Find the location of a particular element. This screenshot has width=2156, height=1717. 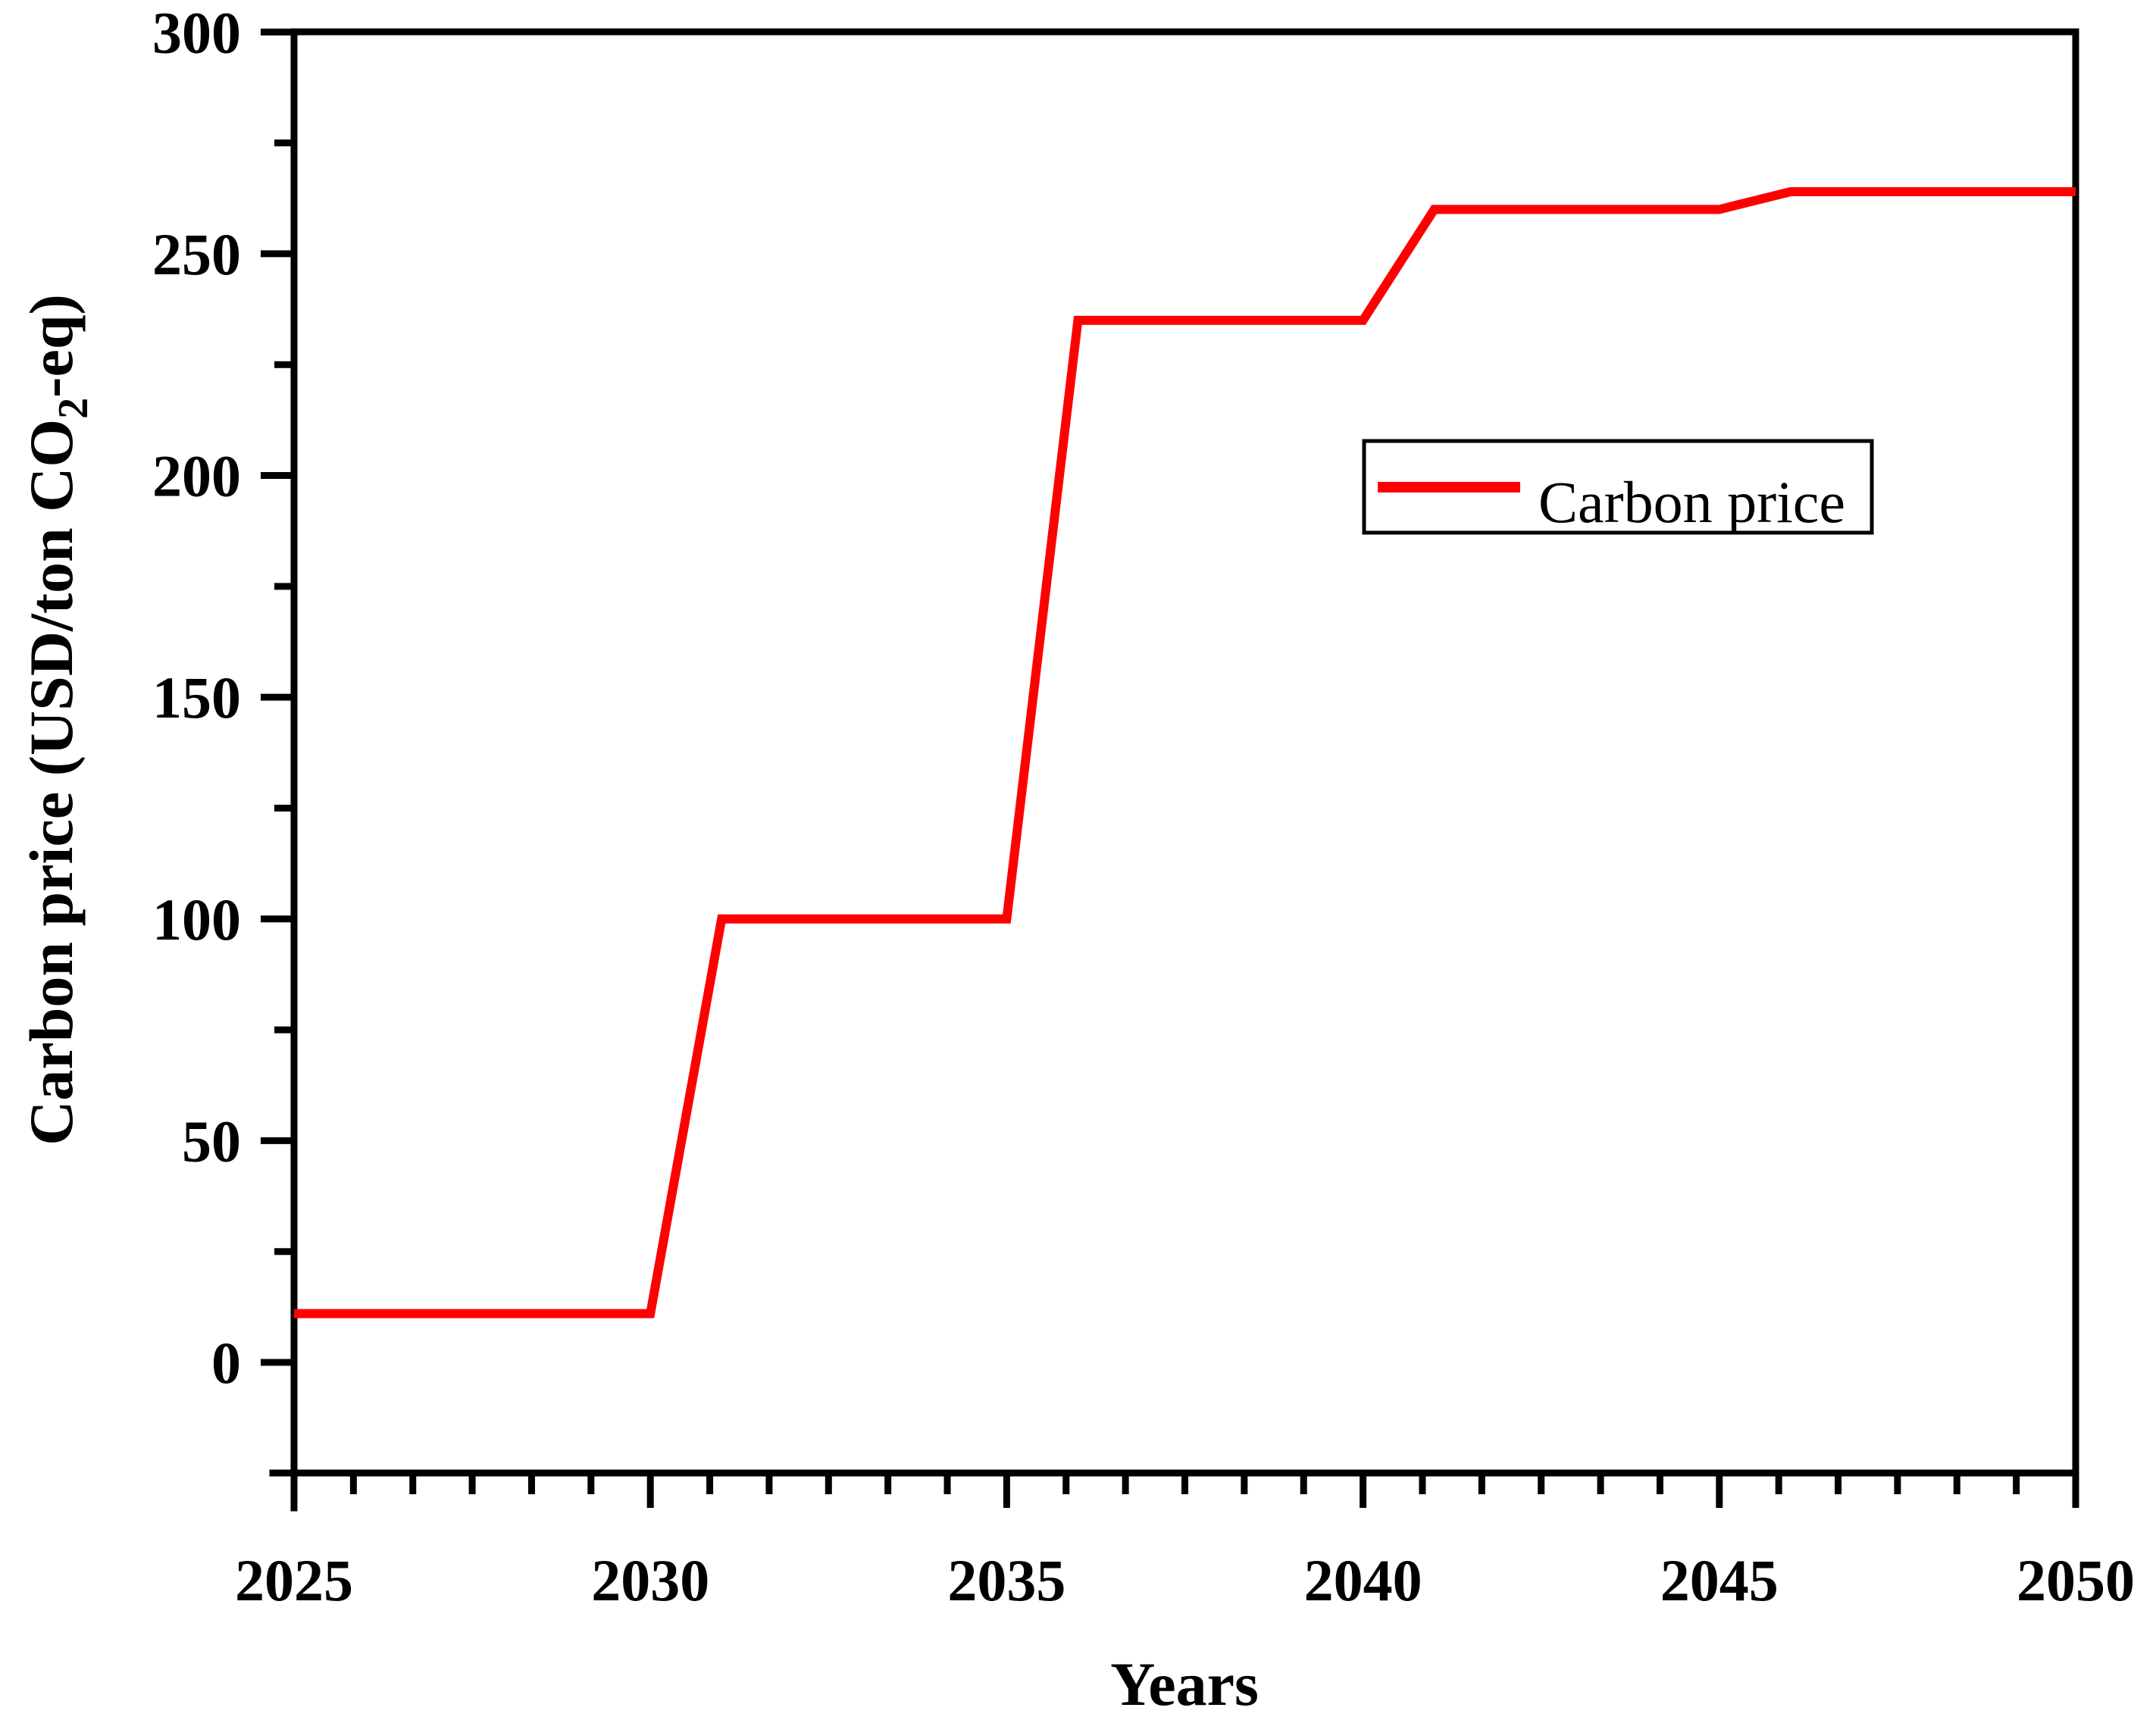

legend: Carbon price is located at coordinates (1618, 487).